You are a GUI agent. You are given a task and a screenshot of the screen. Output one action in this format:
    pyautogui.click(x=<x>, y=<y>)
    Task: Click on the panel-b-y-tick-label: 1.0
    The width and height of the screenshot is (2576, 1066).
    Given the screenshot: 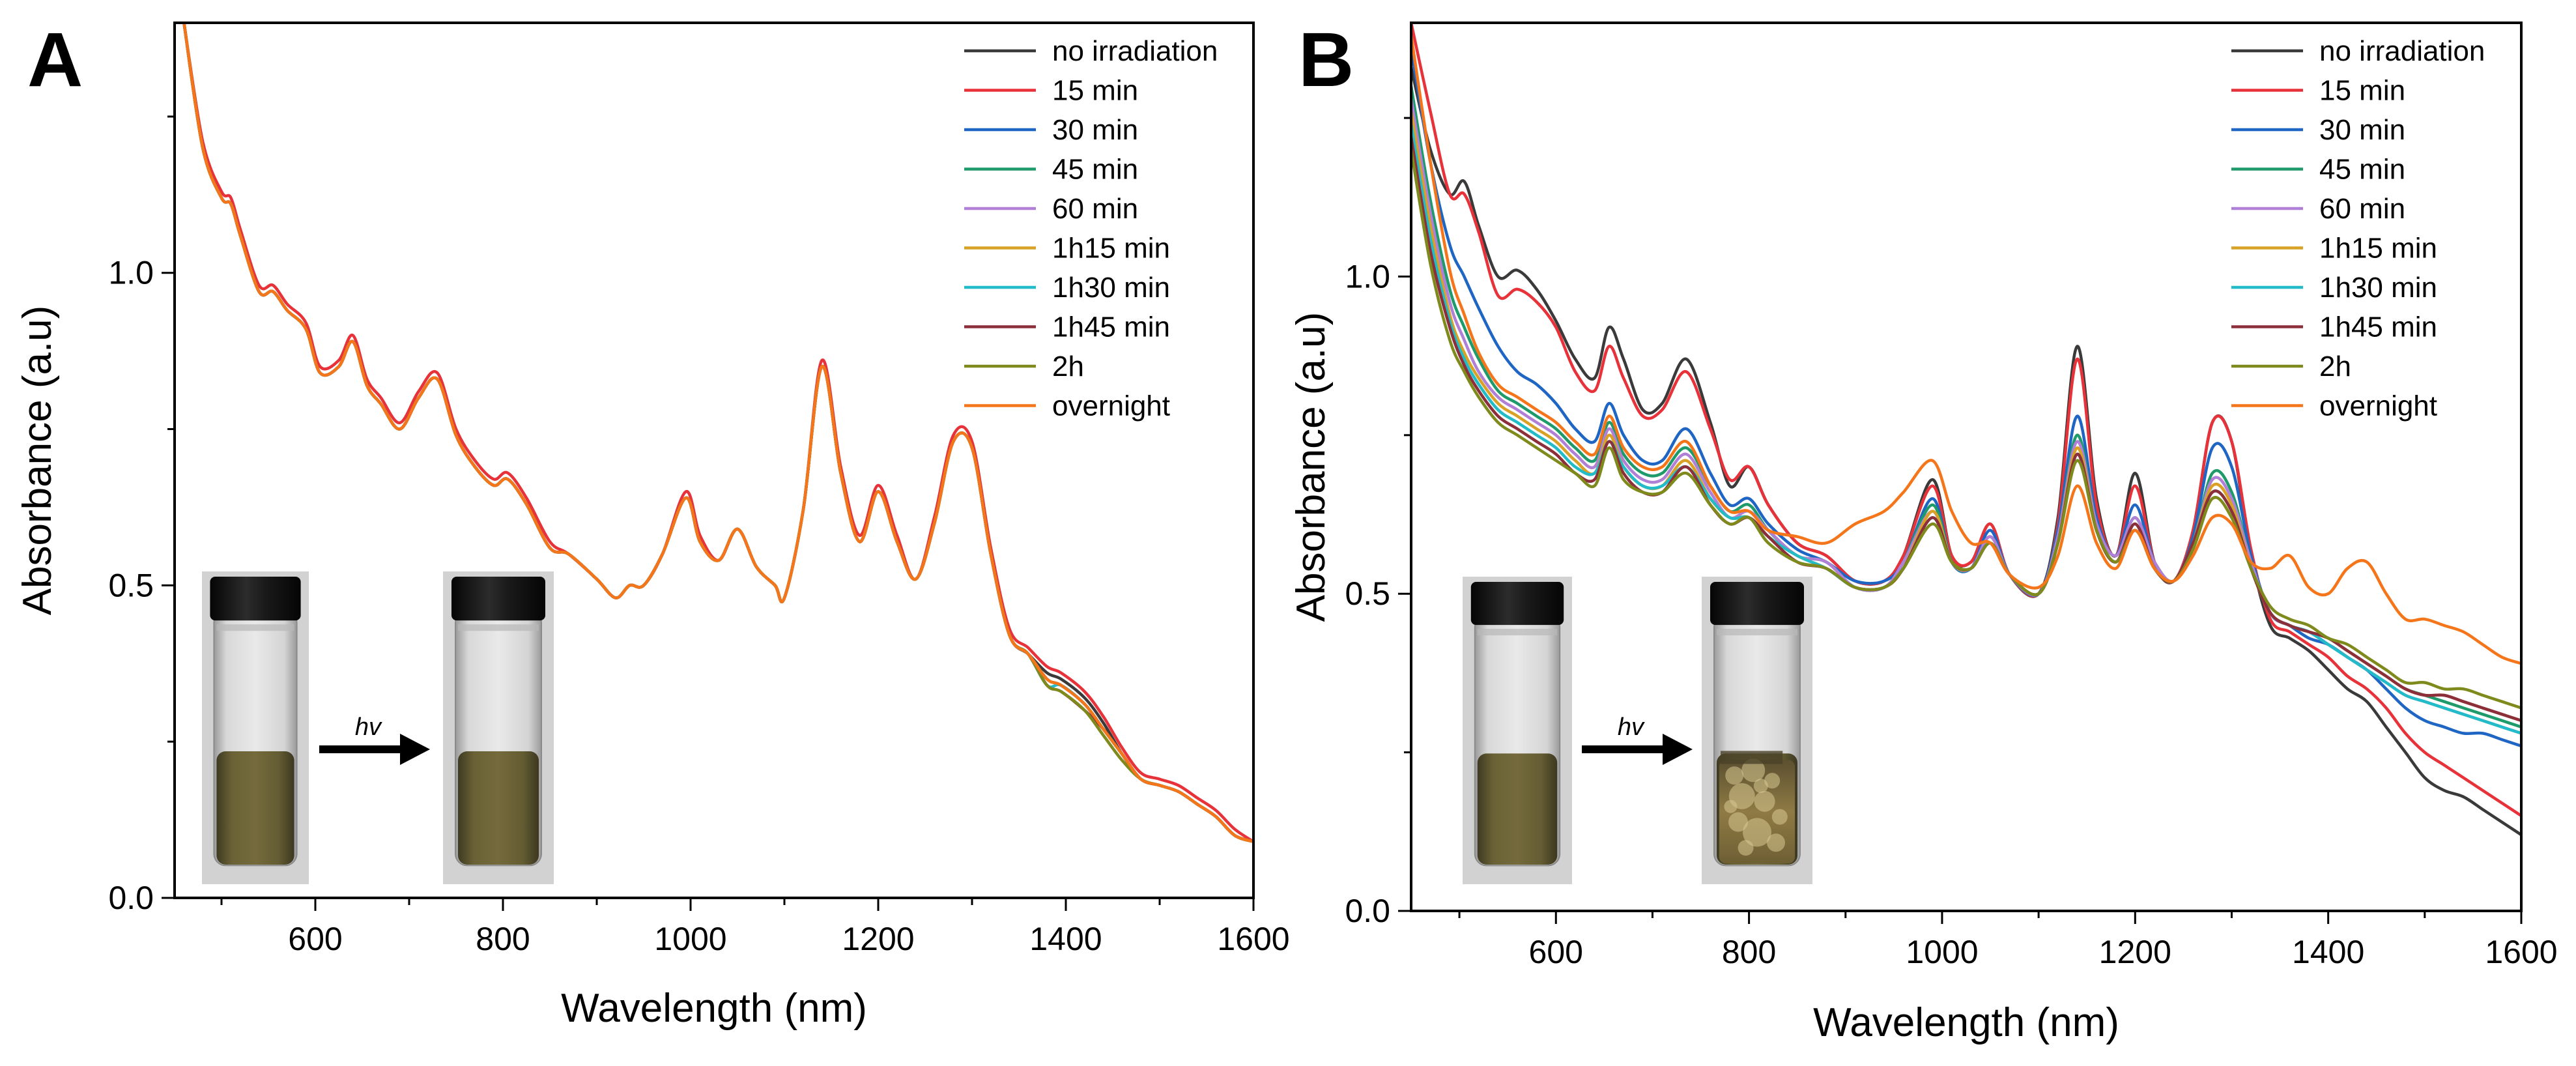 What is the action you would take?
    pyautogui.click(x=1367, y=276)
    